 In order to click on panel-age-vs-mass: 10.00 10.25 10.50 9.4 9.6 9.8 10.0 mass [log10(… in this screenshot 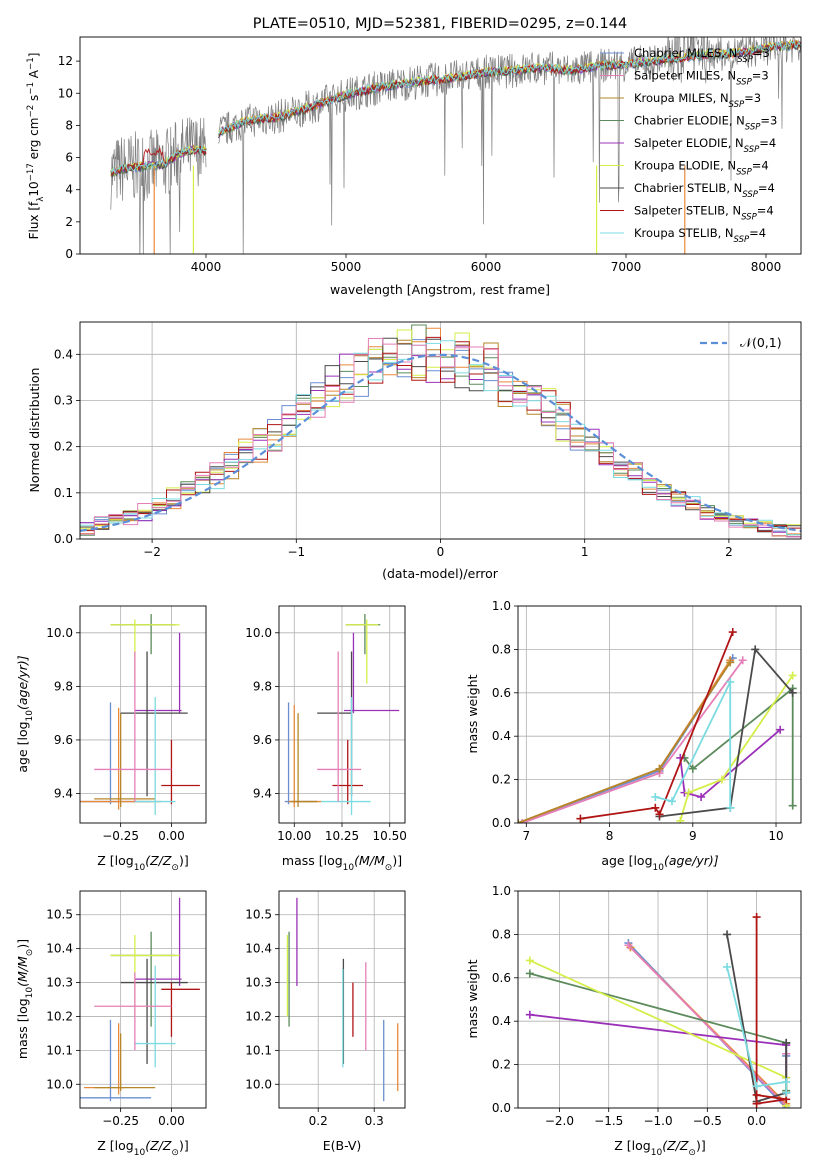, I will do `click(326, 739)`.